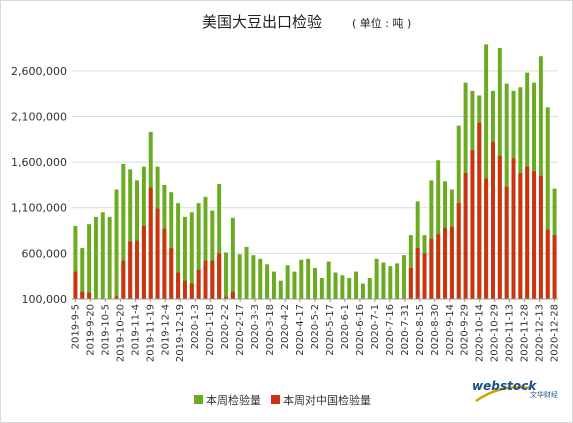 This screenshot has width=573, height=423. What do you see at coordinates (510, 333) in the screenshot?
I see `x-tick-label: 2020-11-13` at bounding box center [510, 333].